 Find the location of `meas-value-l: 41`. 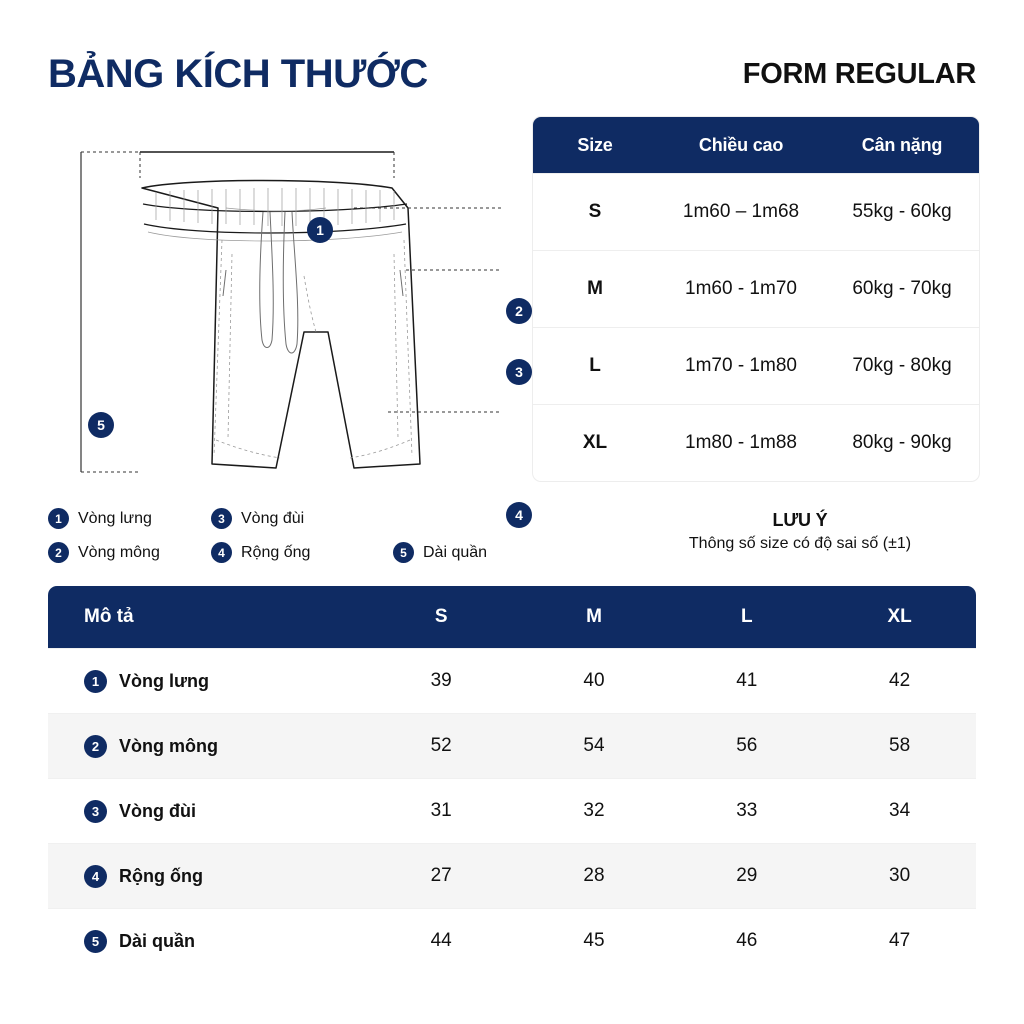

meas-value-l: 41 is located at coordinates (747, 680).